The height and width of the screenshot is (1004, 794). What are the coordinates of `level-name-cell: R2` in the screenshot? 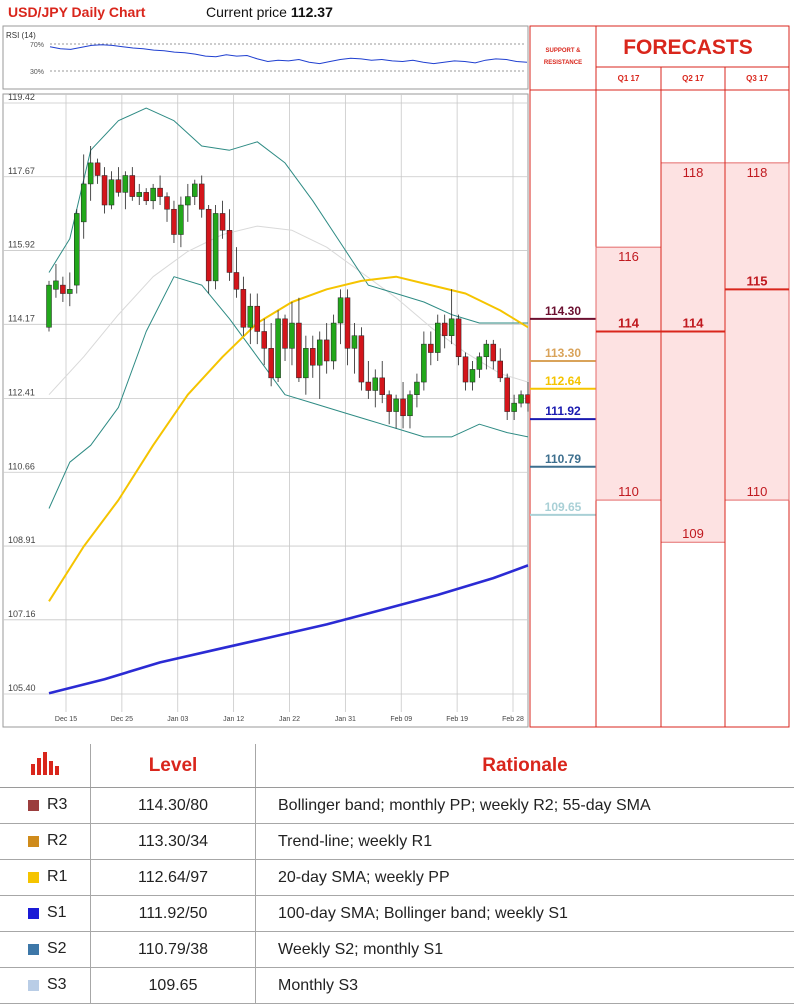 It's located at (45, 842).